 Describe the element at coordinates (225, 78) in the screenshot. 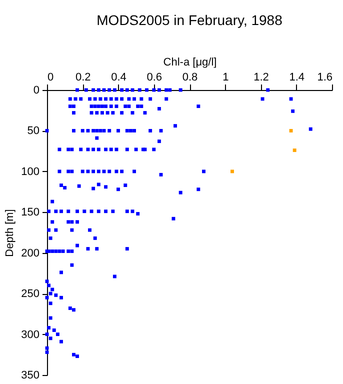

I see `x-tick-label: 1` at that location.